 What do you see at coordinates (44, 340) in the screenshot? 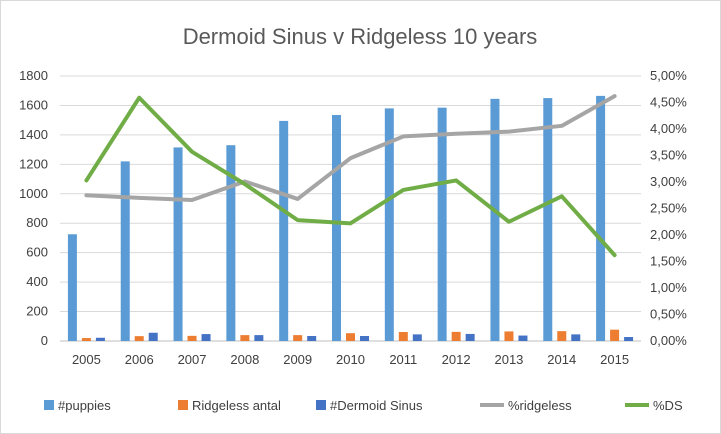
I see `left-tick-label: 0` at bounding box center [44, 340].